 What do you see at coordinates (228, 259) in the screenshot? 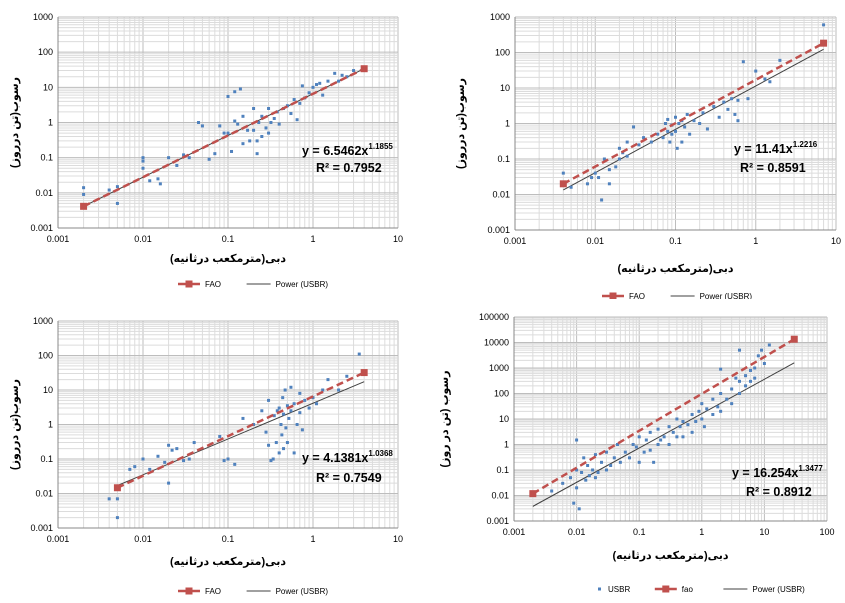
I see `x-axis-label: دبی(مترمکعب درثانیه)` at bounding box center [228, 259].